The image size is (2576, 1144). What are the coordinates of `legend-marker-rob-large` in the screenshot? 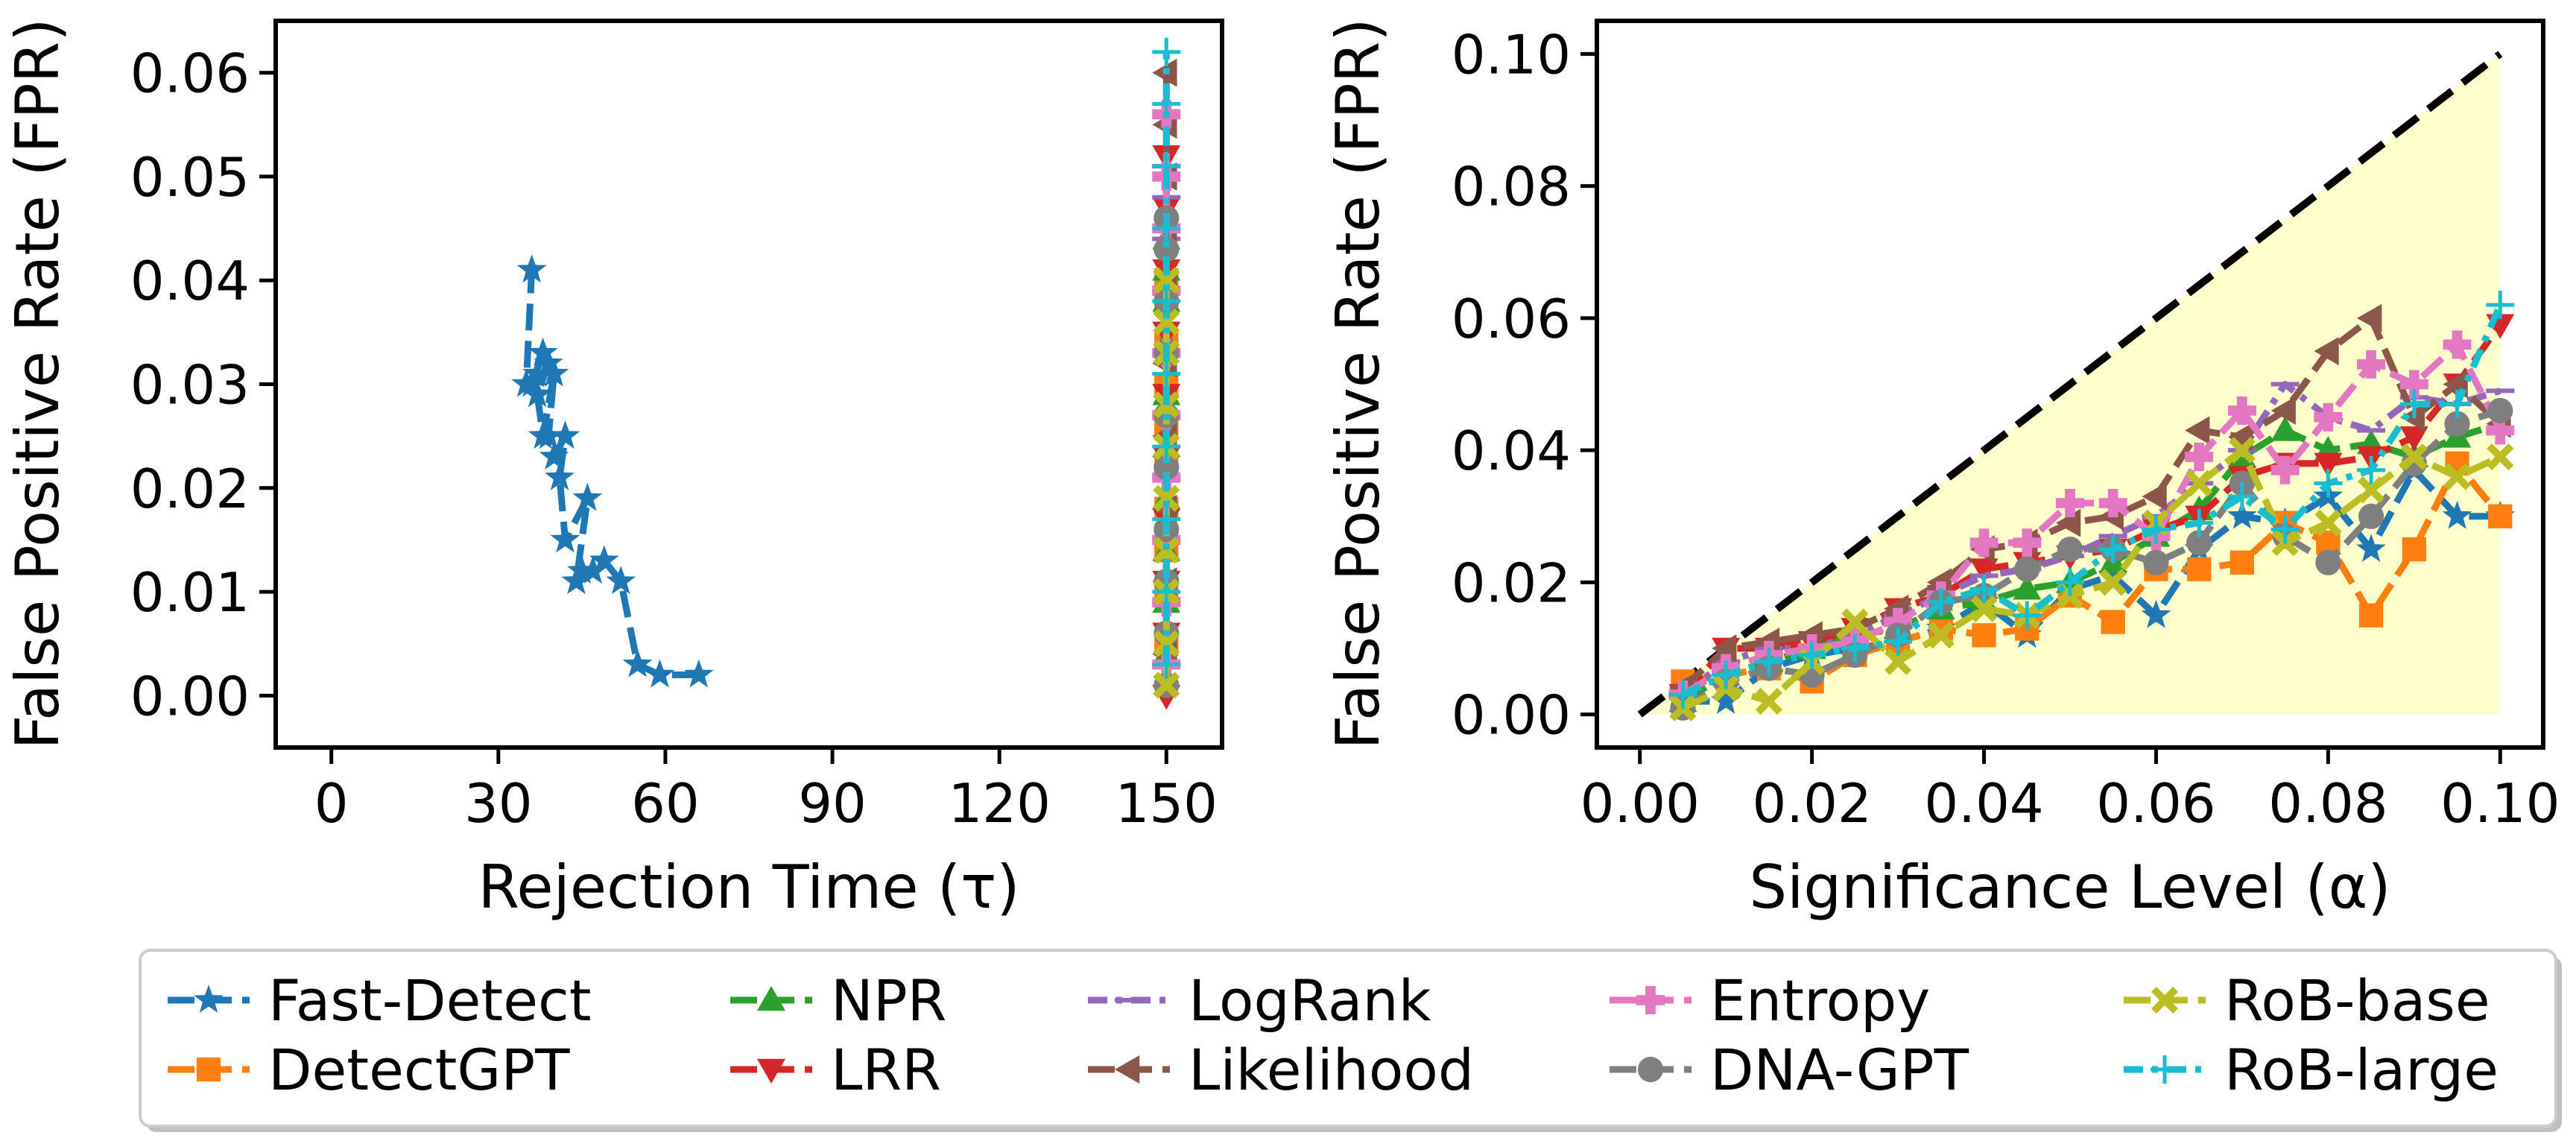 It's located at (2165, 1069).